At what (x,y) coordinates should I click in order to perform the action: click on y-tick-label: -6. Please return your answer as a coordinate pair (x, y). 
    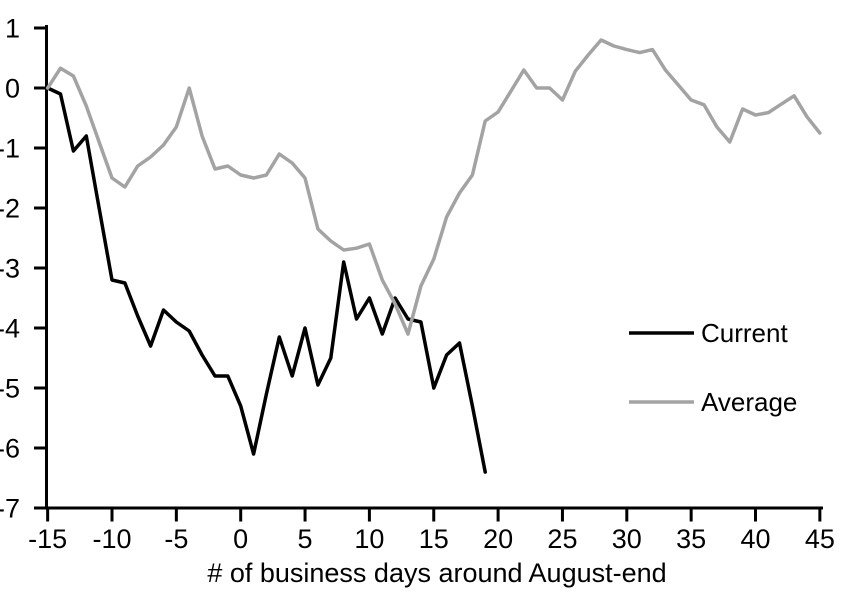
    Looking at the image, I should click on (10, 449).